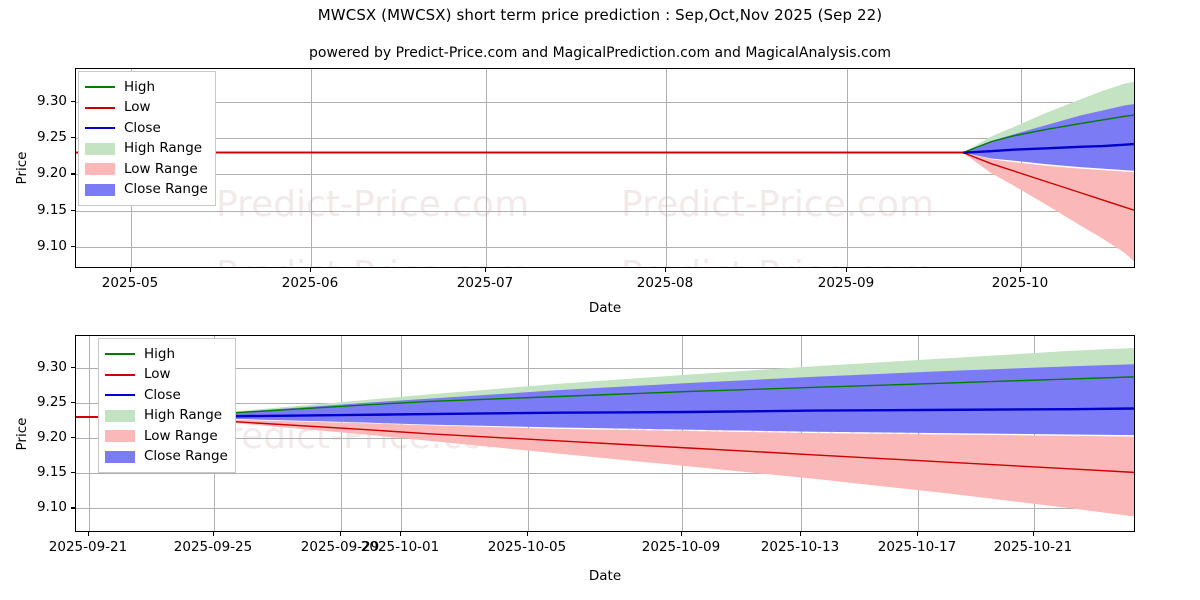 The image size is (1200, 600). Describe the element at coordinates (800, 547) in the screenshot. I see `x-axis-tick-label: 2025-10-13` at that location.